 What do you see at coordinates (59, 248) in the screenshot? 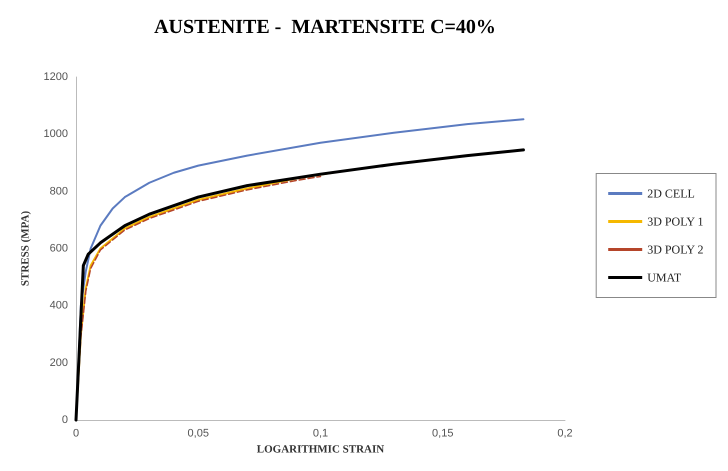
I see `y-tick-label: 600` at bounding box center [59, 248].